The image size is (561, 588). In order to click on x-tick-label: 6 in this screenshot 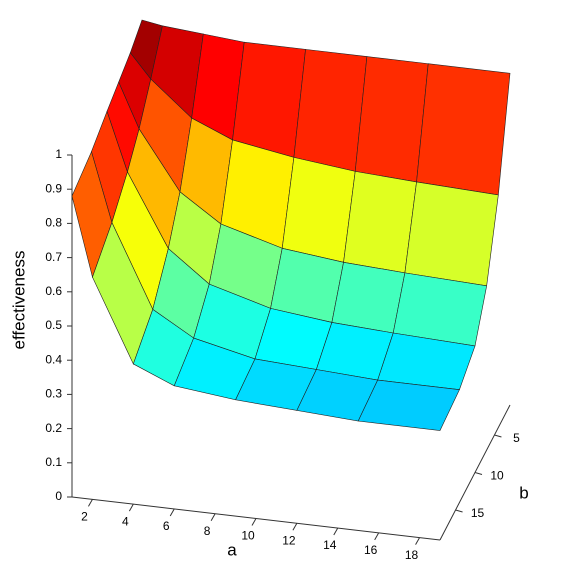, I will do `click(166, 526)`.